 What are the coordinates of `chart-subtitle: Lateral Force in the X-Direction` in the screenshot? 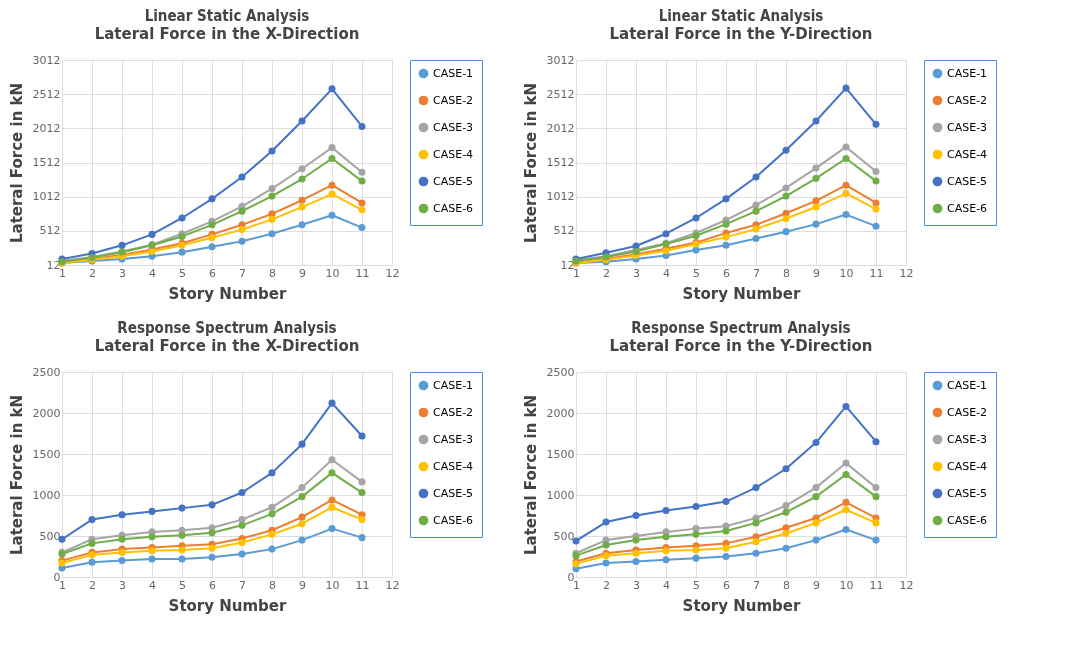 It's located at (227, 34).